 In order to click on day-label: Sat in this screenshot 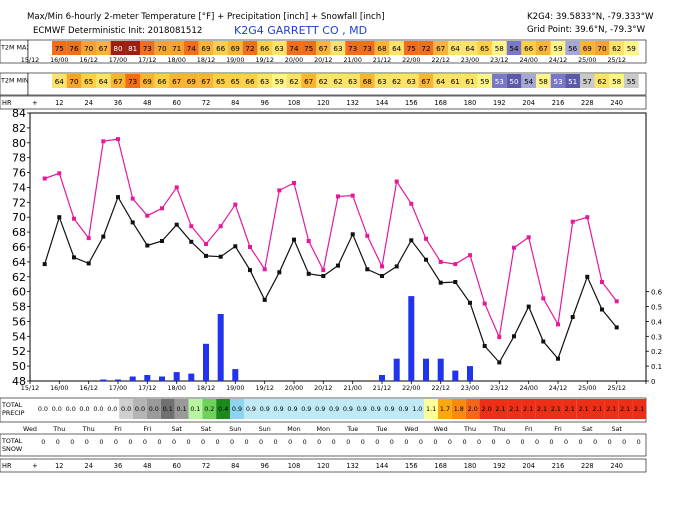, I will do `click(616, 429)`.